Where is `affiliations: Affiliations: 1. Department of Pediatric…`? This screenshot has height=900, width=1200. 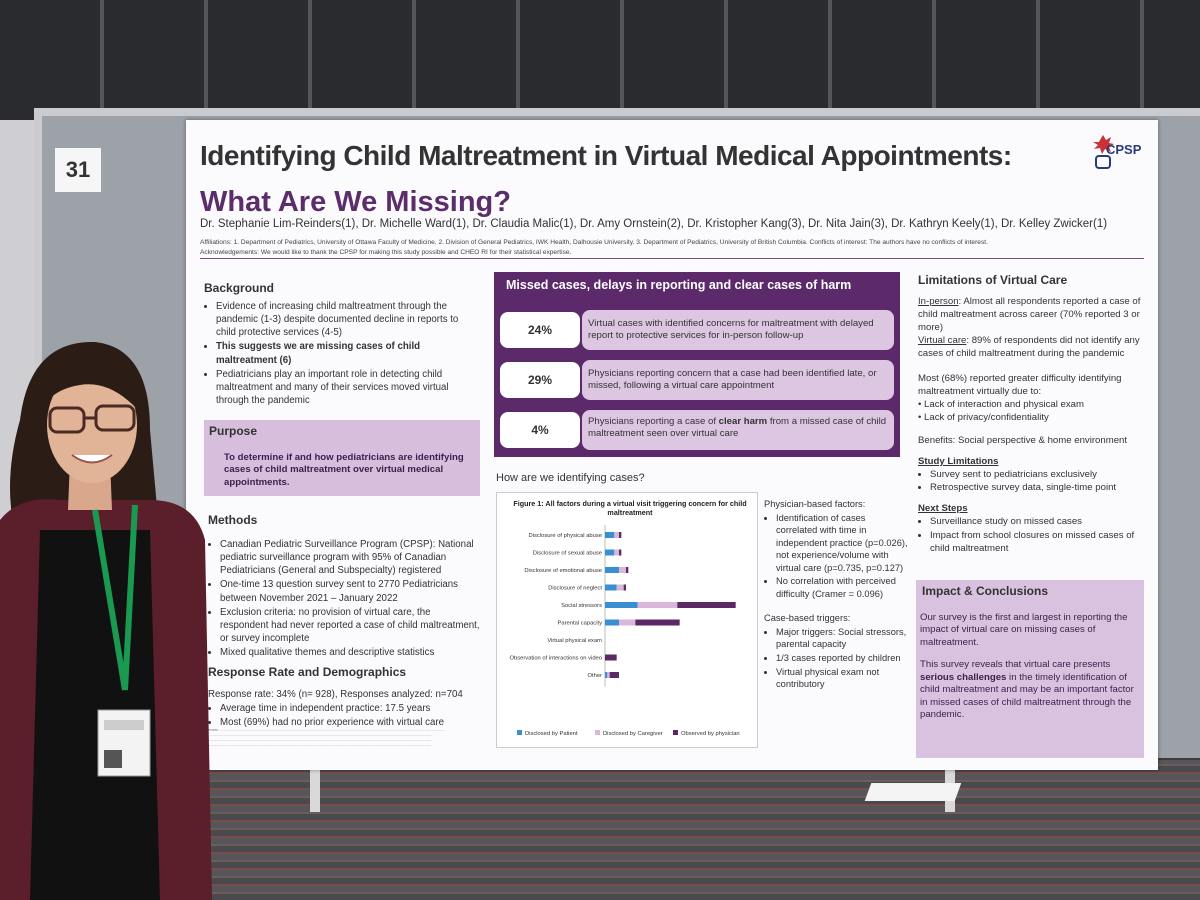
affiliations: Affiliations: 1. Department of Pediatric… is located at coordinates (594, 247).